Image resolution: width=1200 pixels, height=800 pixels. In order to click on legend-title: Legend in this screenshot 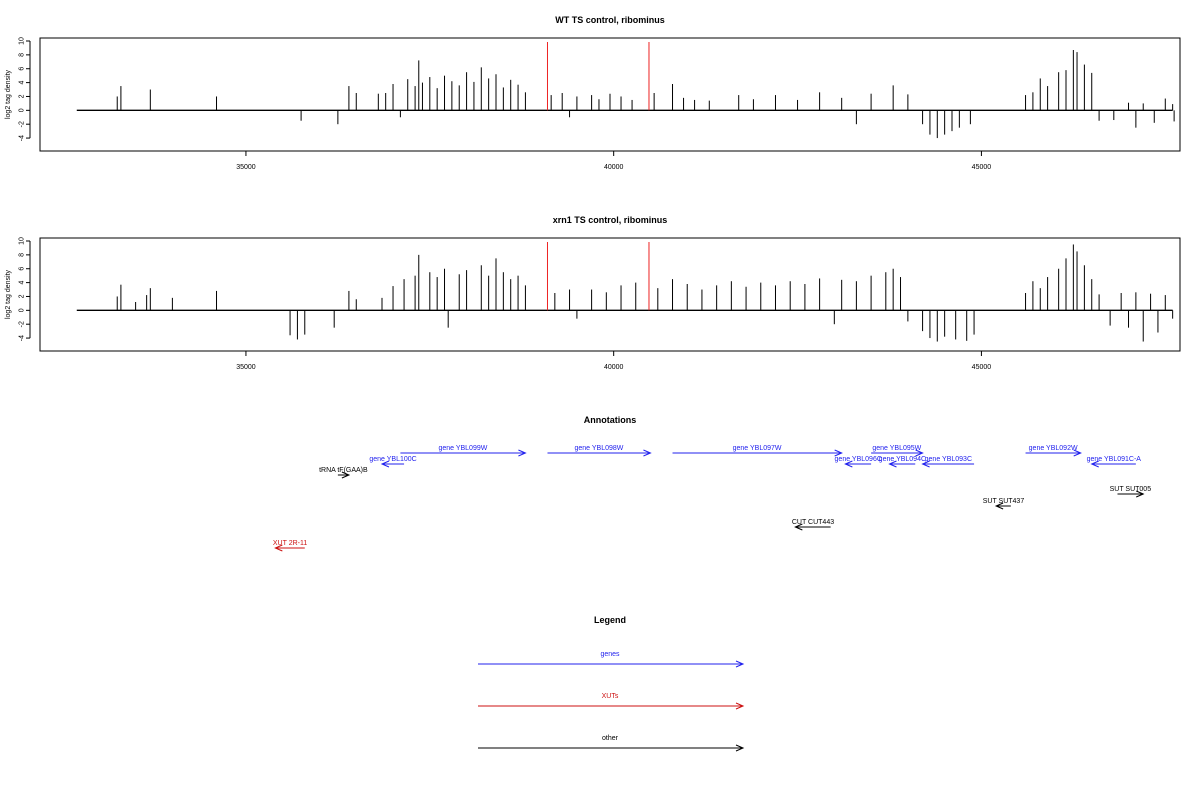, I will do `click(610, 620)`.